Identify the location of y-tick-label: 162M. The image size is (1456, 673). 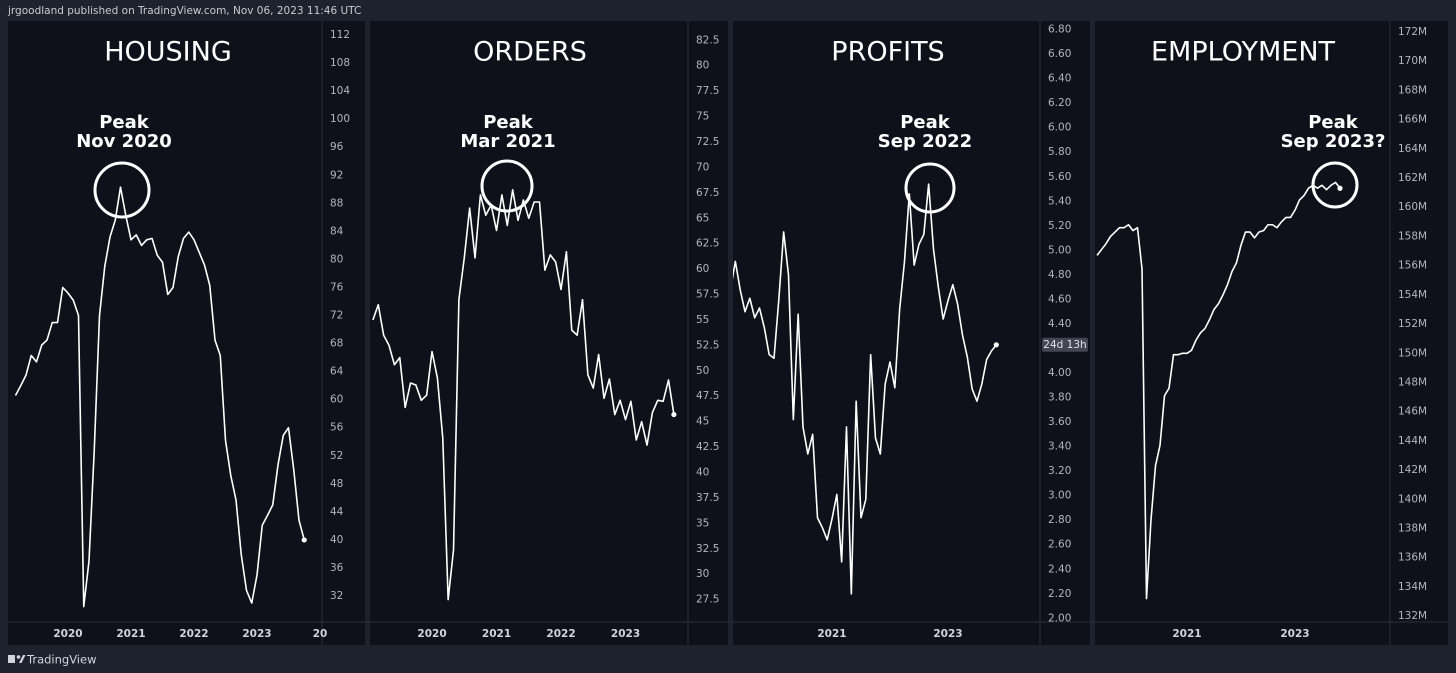
(1412, 178).